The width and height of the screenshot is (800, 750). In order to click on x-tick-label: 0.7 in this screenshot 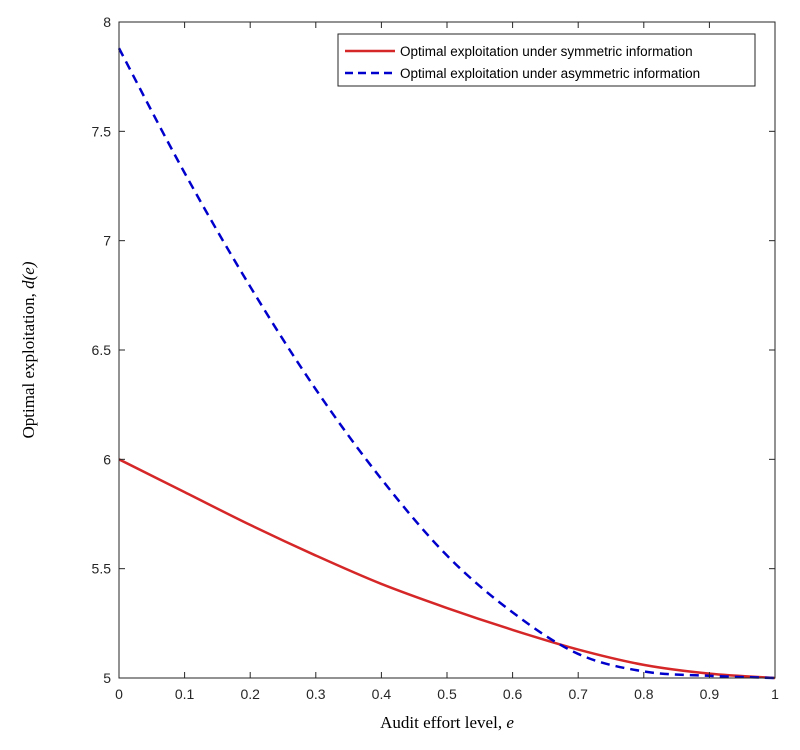, I will do `click(578, 694)`.